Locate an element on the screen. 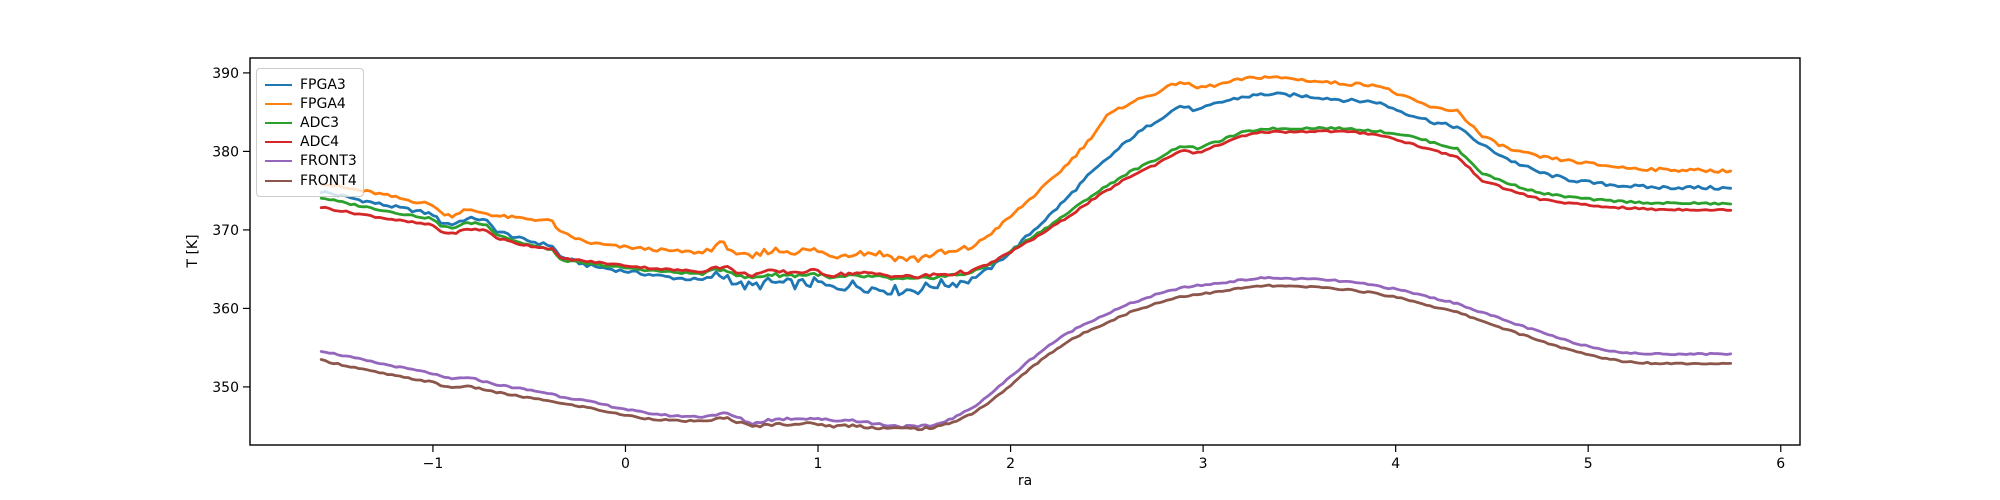 The image size is (2000, 500). legend-label: FRONT3 is located at coordinates (328, 161).